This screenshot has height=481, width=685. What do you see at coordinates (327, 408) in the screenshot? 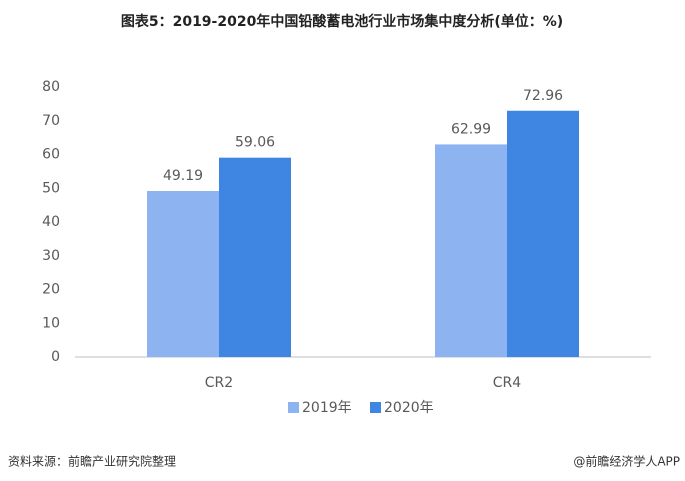
I see `legend-label: 2019年` at bounding box center [327, 408].